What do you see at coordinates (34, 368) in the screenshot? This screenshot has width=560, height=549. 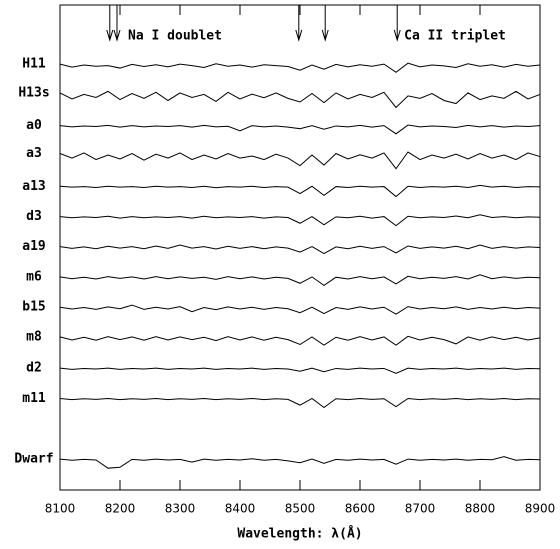 I see `series-label: d2` at bounding box center [34, 368].